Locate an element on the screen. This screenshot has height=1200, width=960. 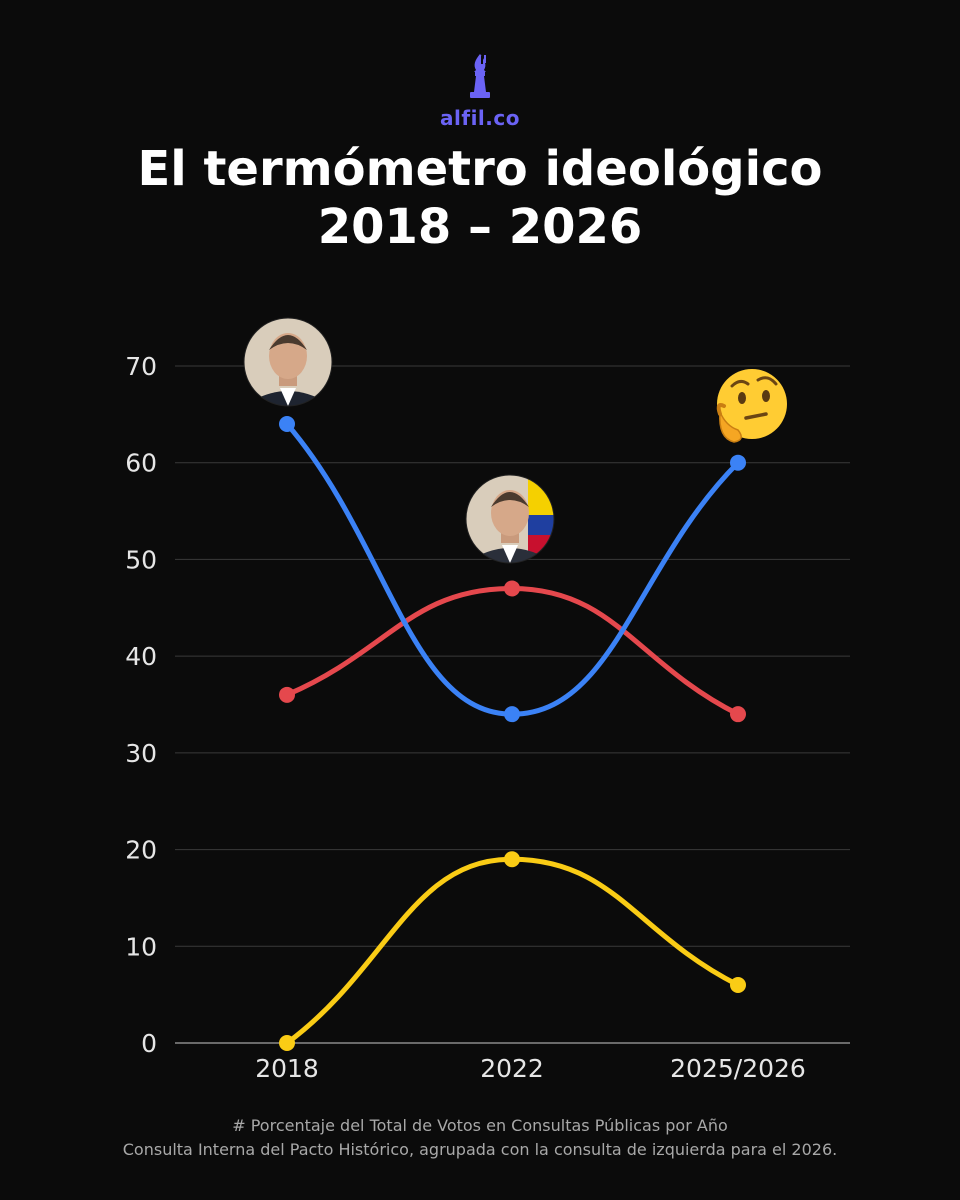
y-tick-label: 50 is located at coordinates (141, 559).